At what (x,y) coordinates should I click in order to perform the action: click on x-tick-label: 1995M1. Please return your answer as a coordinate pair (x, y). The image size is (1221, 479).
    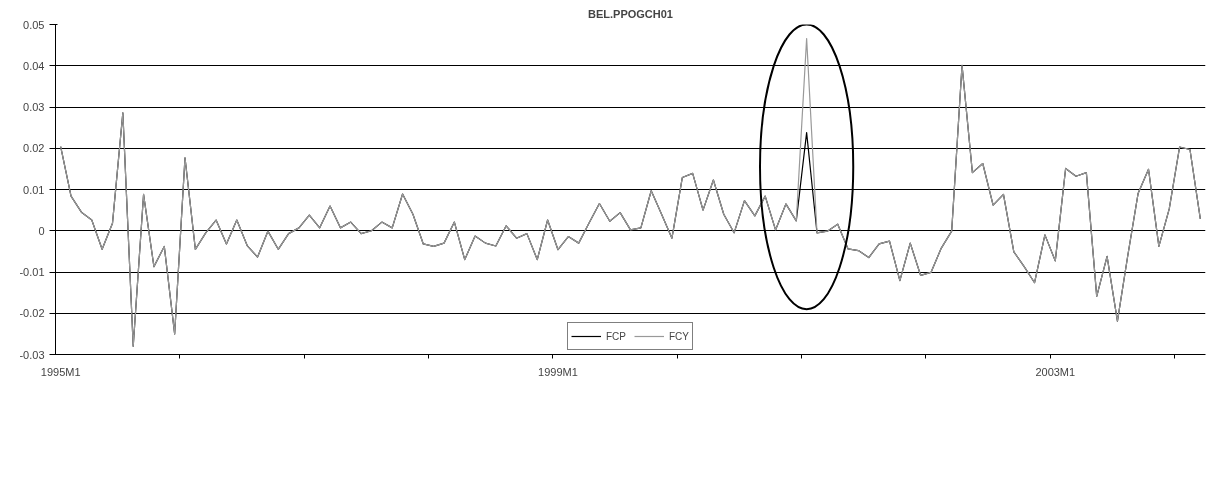
    Looking at the image, I should click on (60, 371).